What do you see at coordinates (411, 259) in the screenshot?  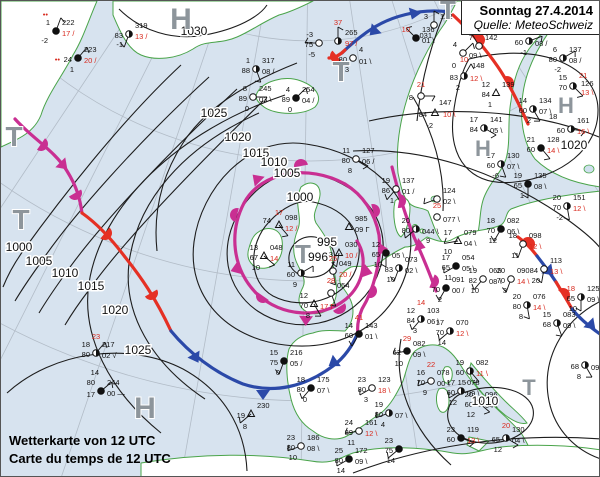 I see `station-value: 073` at bounding box center [411, 259].